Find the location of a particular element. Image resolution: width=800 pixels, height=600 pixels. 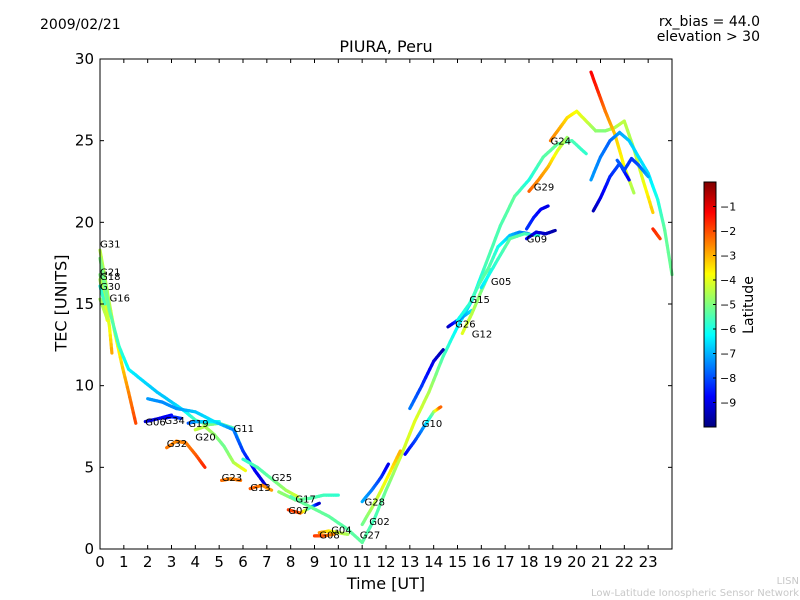

series-label: G13 is located at coordinates (260, 488).